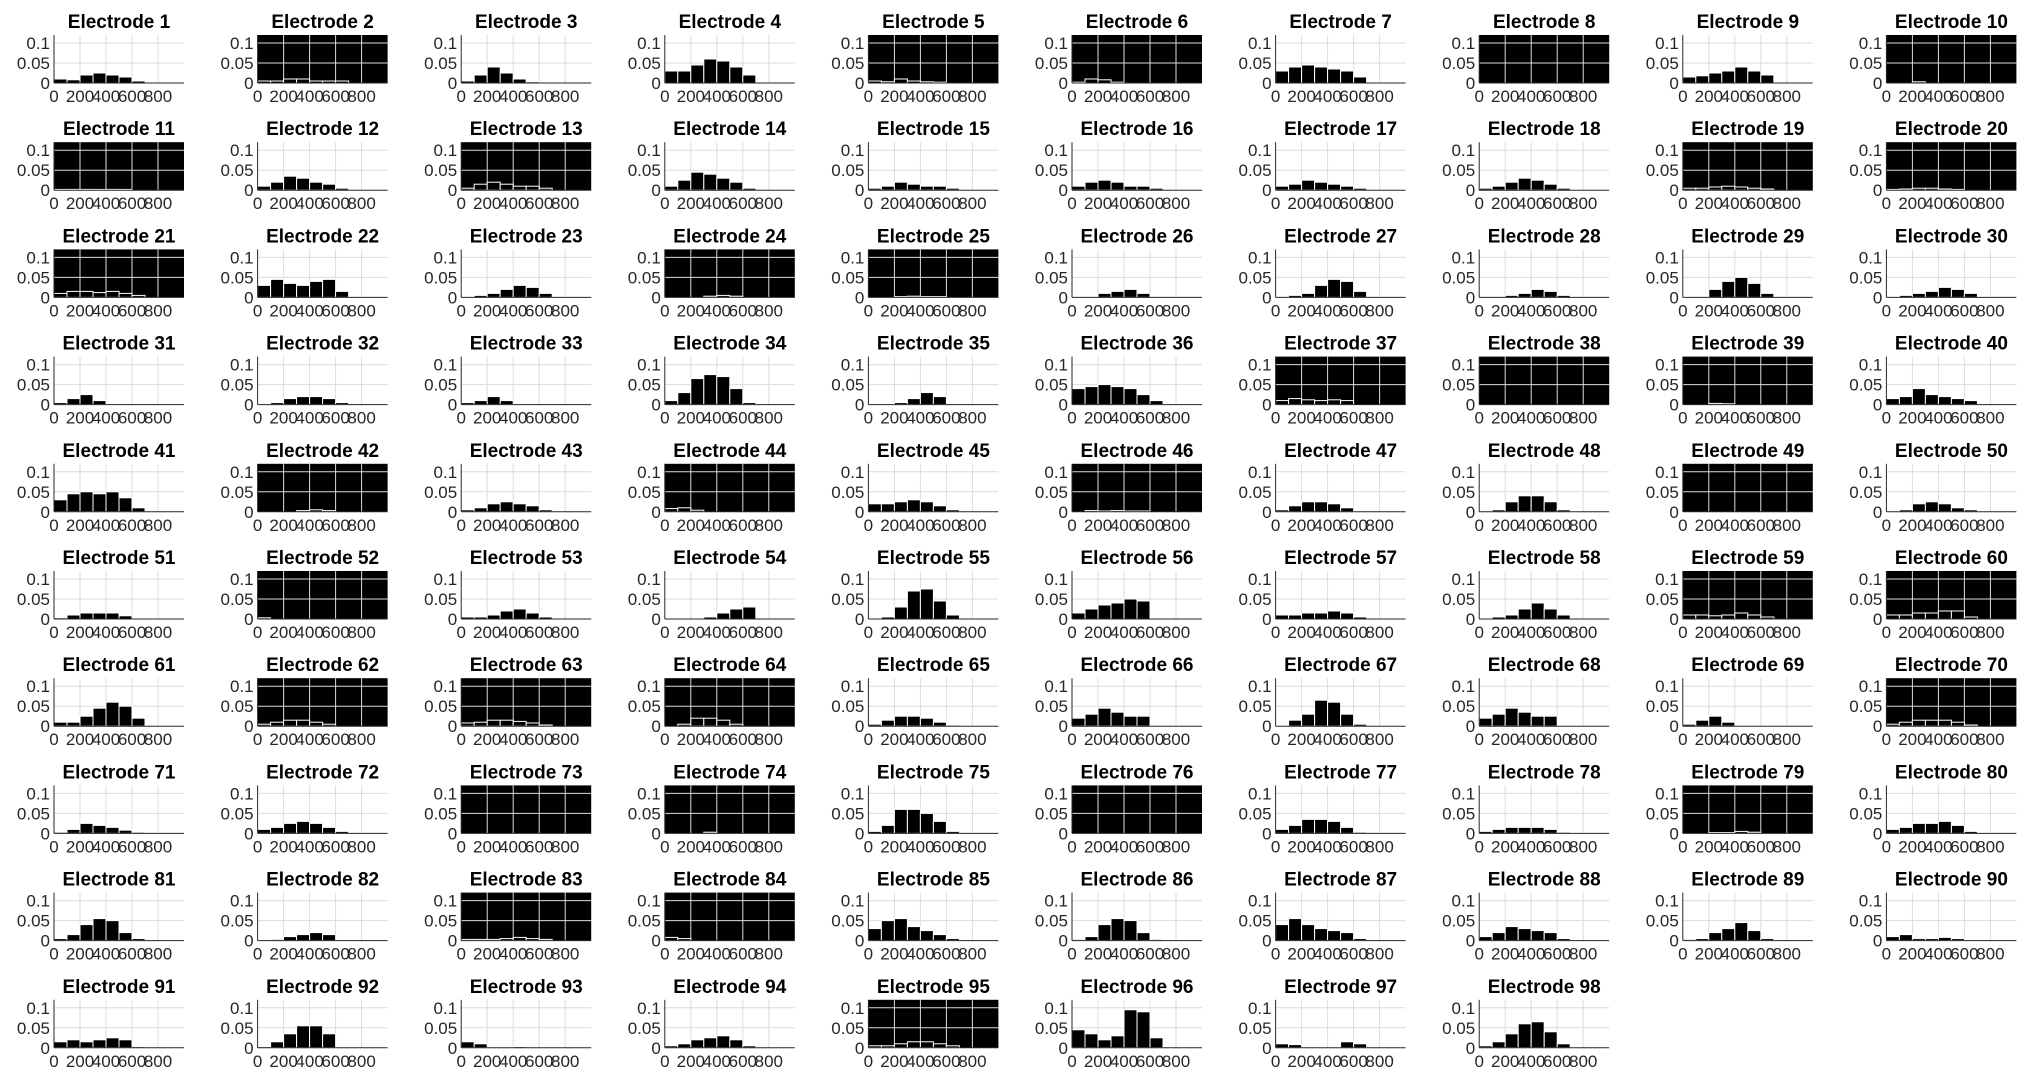 The height and width of the screenshot is (1082, 2043). What do you see at coordinates (322, 129) in the screenshot?
I see `panel-title: Electrode 12` at bounding box center [322, 129].